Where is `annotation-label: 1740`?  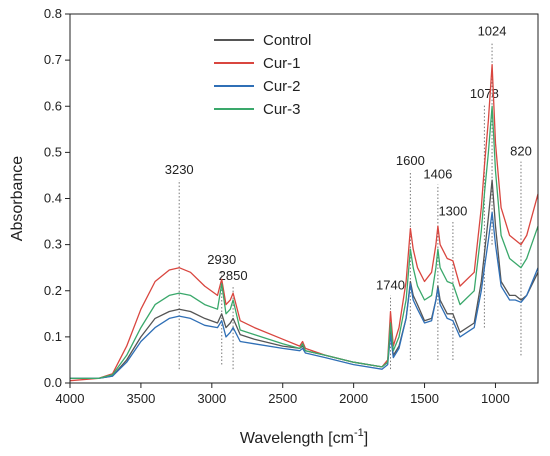 annotation-label: 1740 is located at coordinates (390, 284).